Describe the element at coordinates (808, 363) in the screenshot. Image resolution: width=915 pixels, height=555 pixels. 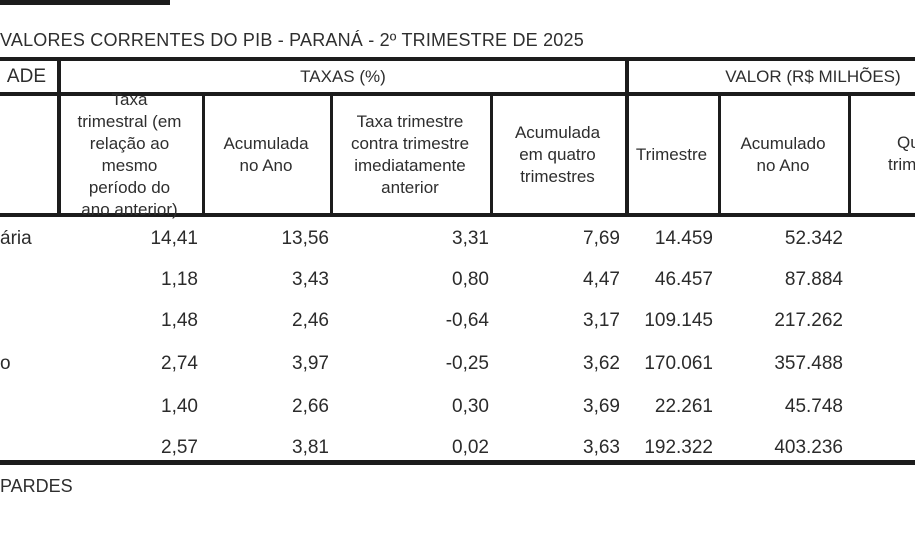
I see `cell-valor-acumulado-ano: 357.488` at that location.